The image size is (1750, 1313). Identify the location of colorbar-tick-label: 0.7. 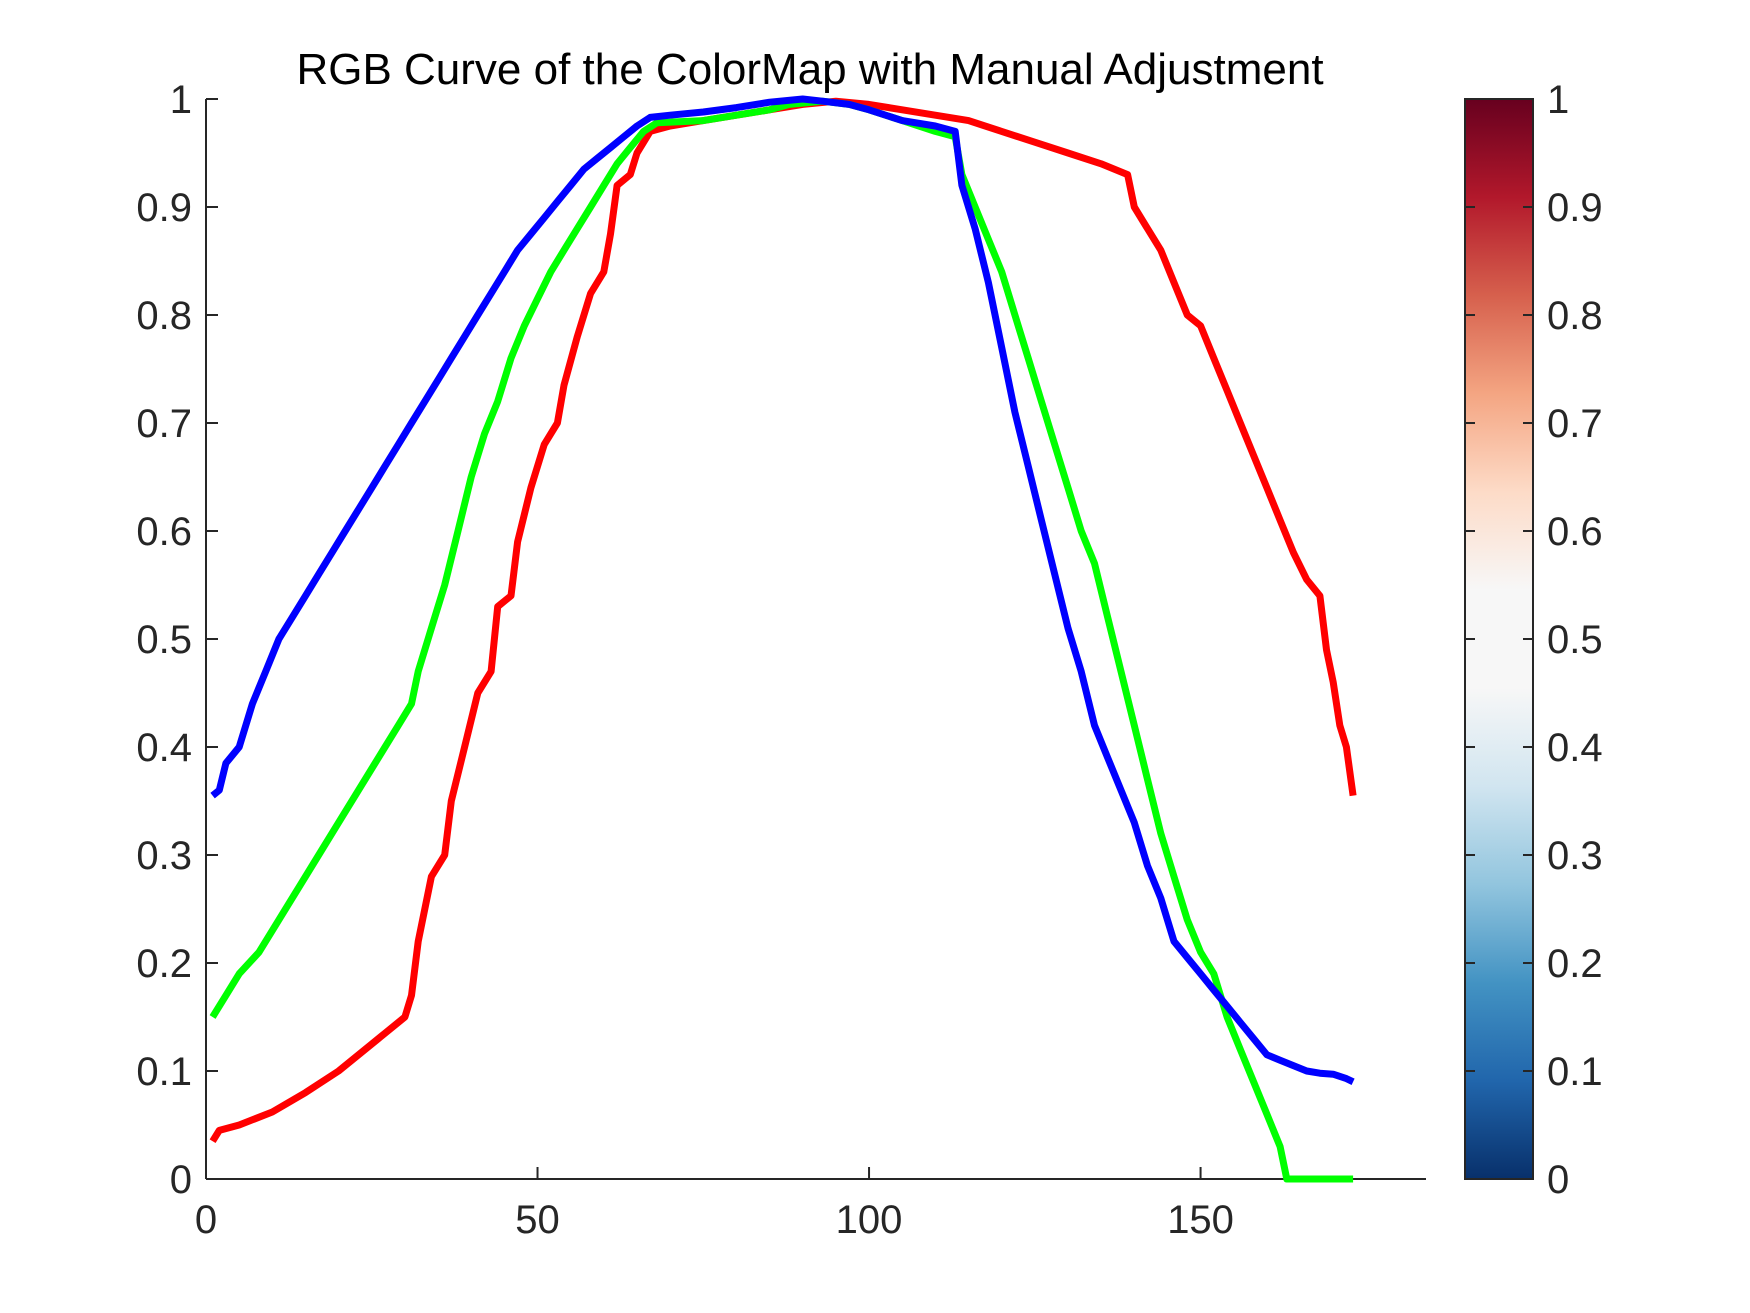
(1575, 424).